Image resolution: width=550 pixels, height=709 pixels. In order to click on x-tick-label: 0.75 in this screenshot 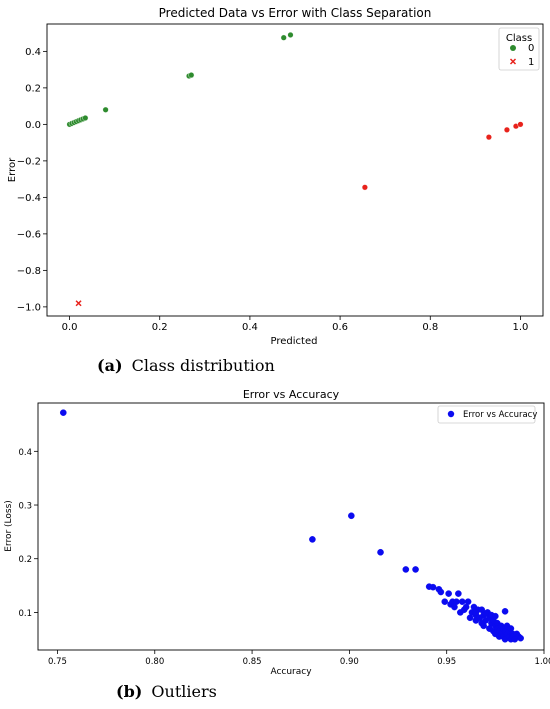, I will do `click(57, 662)`.